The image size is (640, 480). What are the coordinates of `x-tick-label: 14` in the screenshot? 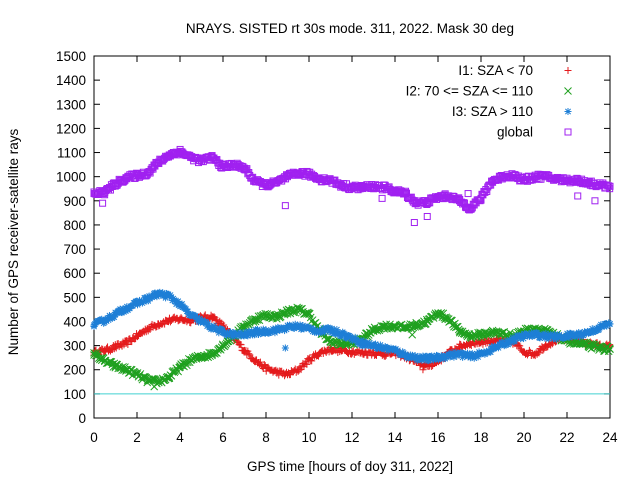 It's located at (395, 437).